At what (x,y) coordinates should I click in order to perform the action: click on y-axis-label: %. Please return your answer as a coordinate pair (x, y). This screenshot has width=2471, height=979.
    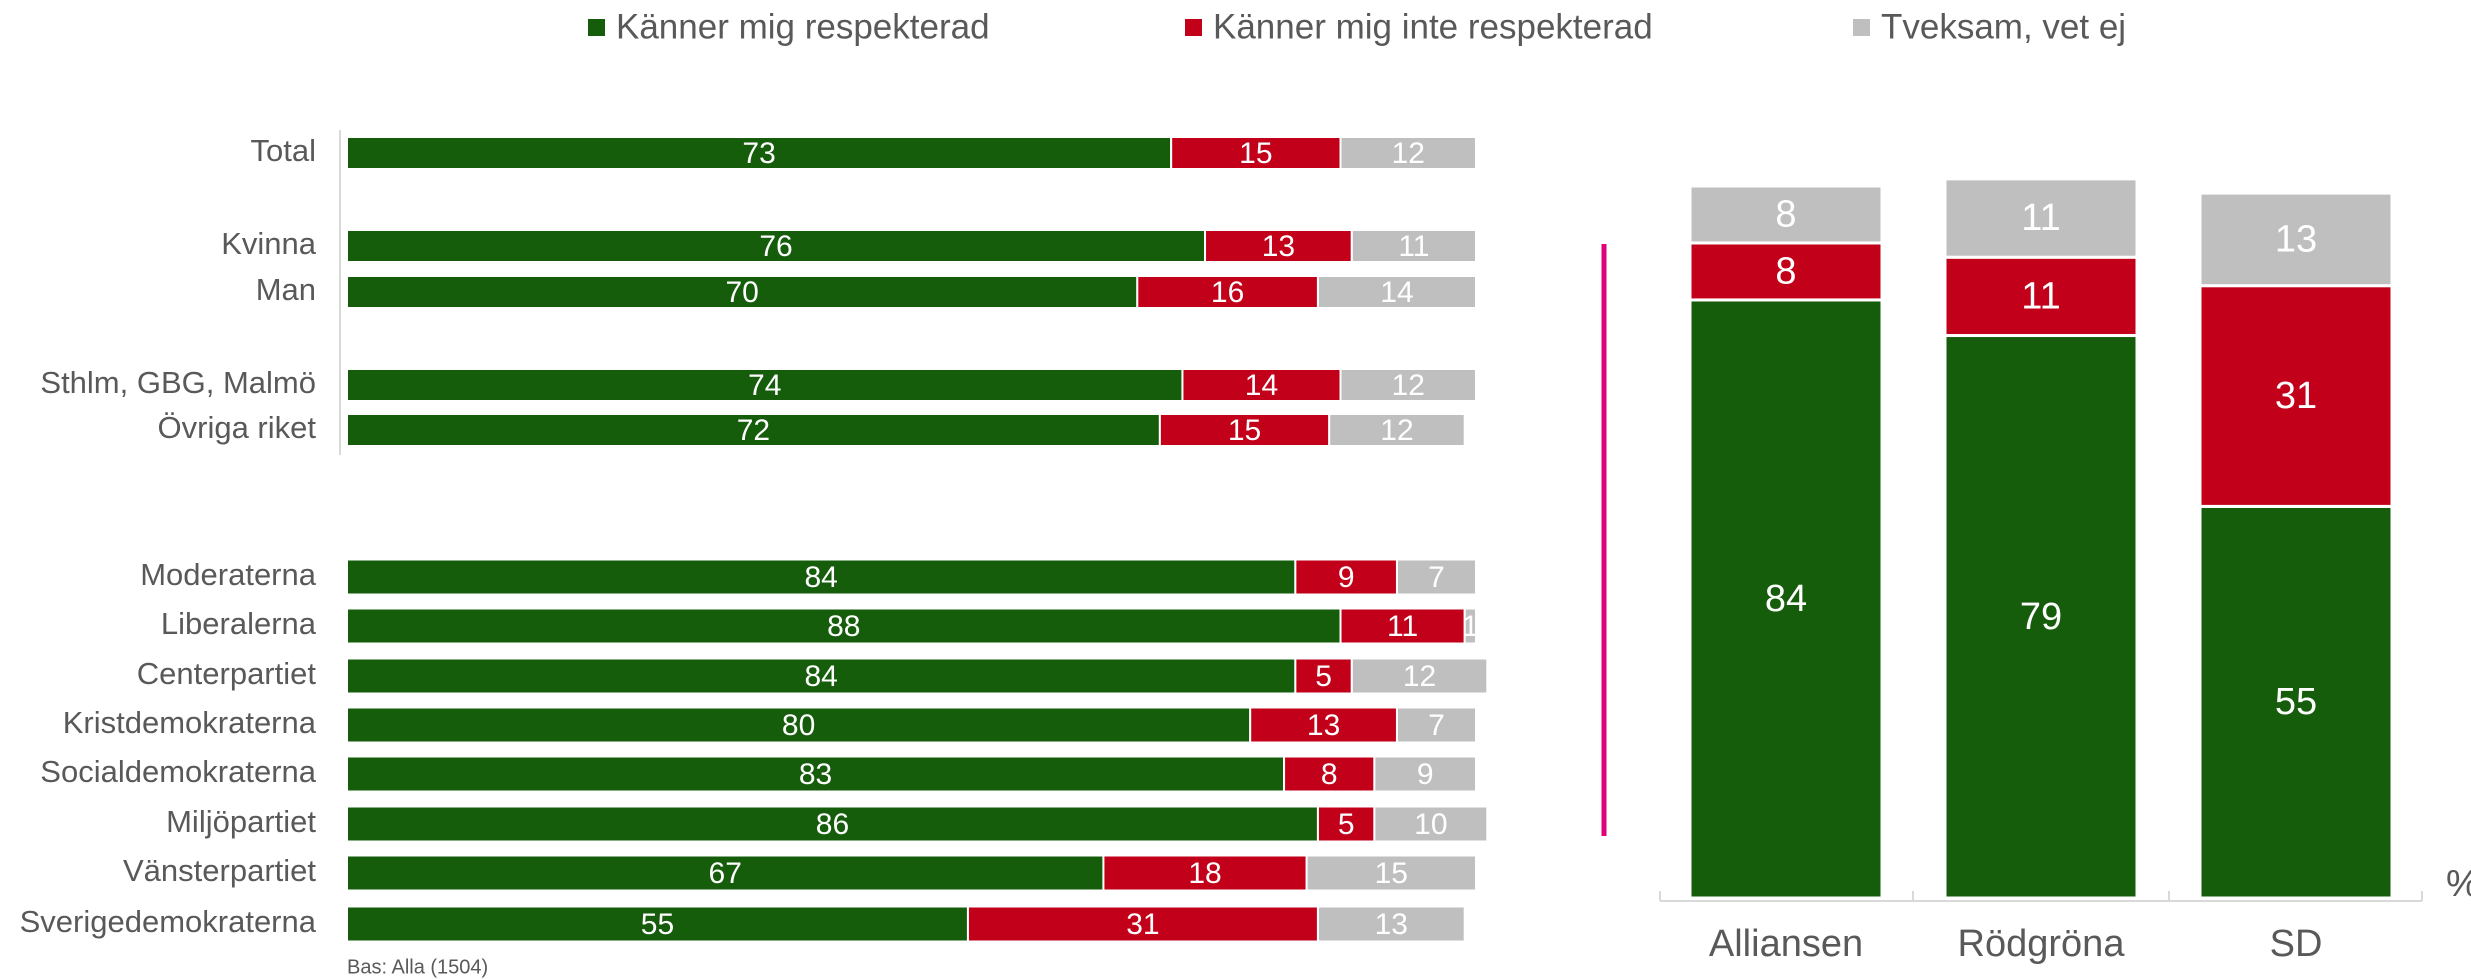
    Looking at the image, I should click on (2458, 884).